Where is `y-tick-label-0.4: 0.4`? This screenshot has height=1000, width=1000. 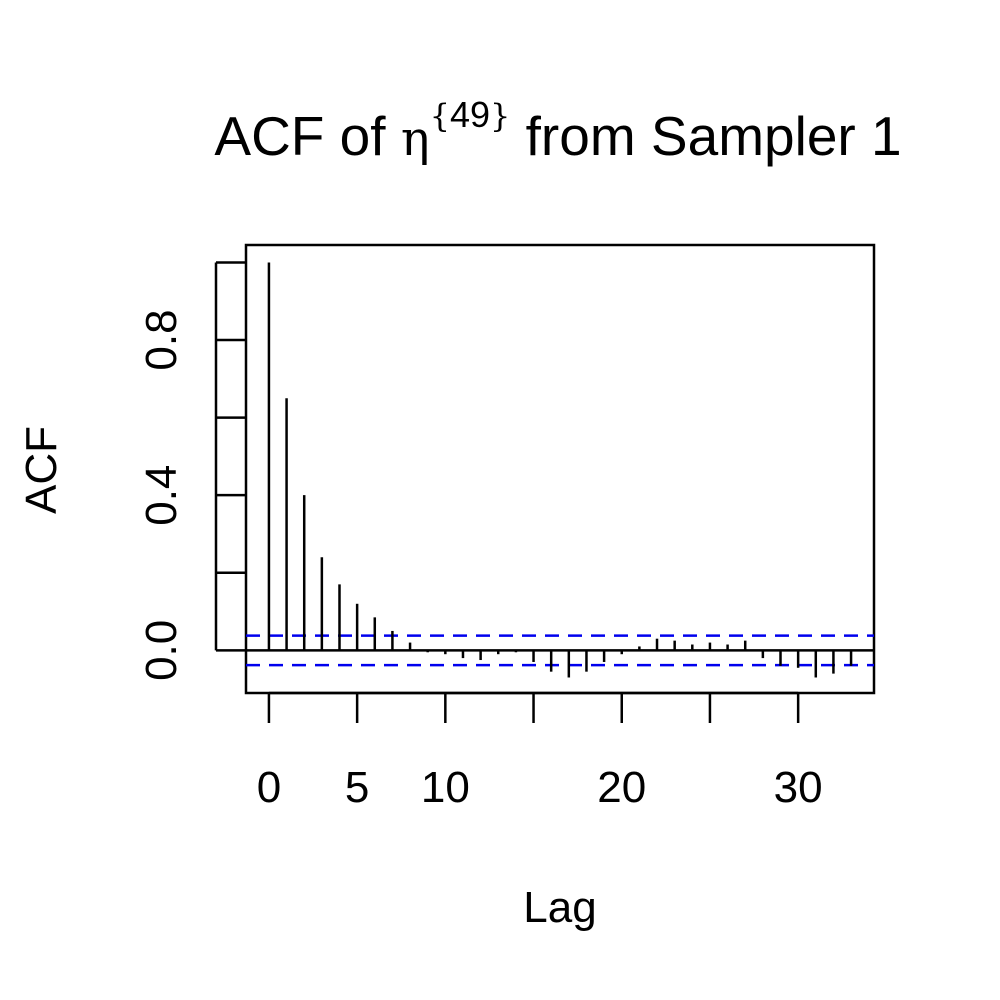
y-tick-label-0.4: 0.4 is located at coordinates (161, 495).